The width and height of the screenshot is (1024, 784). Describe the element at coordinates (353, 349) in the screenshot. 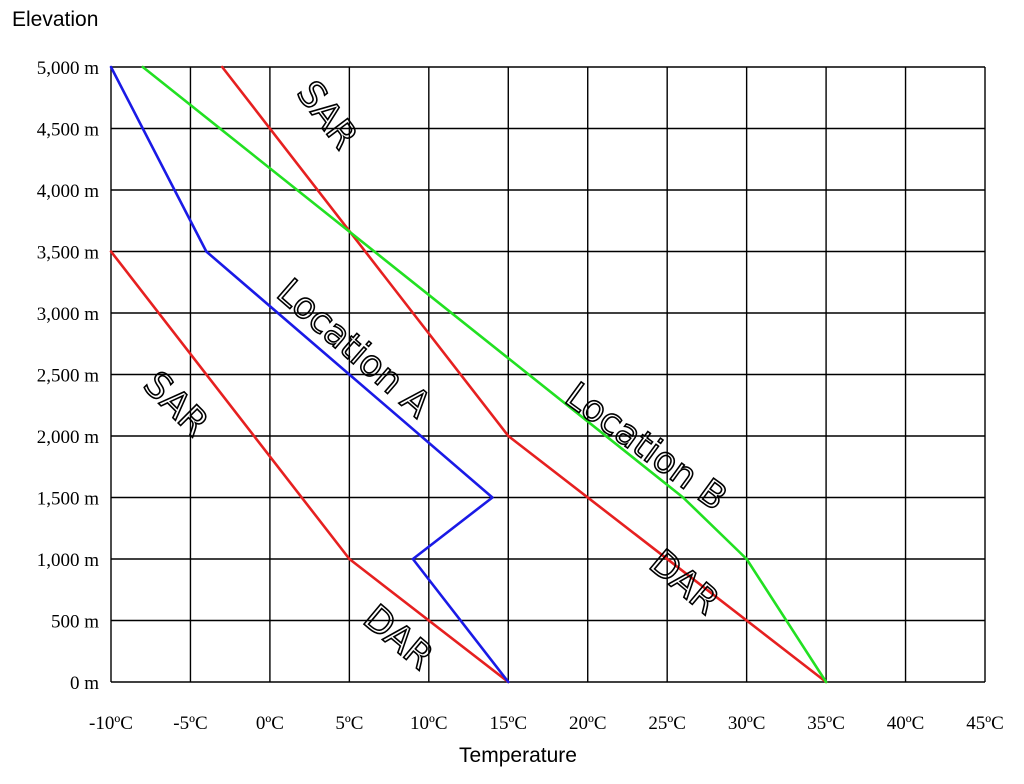

I see `annotation-2: Location A` at that location.